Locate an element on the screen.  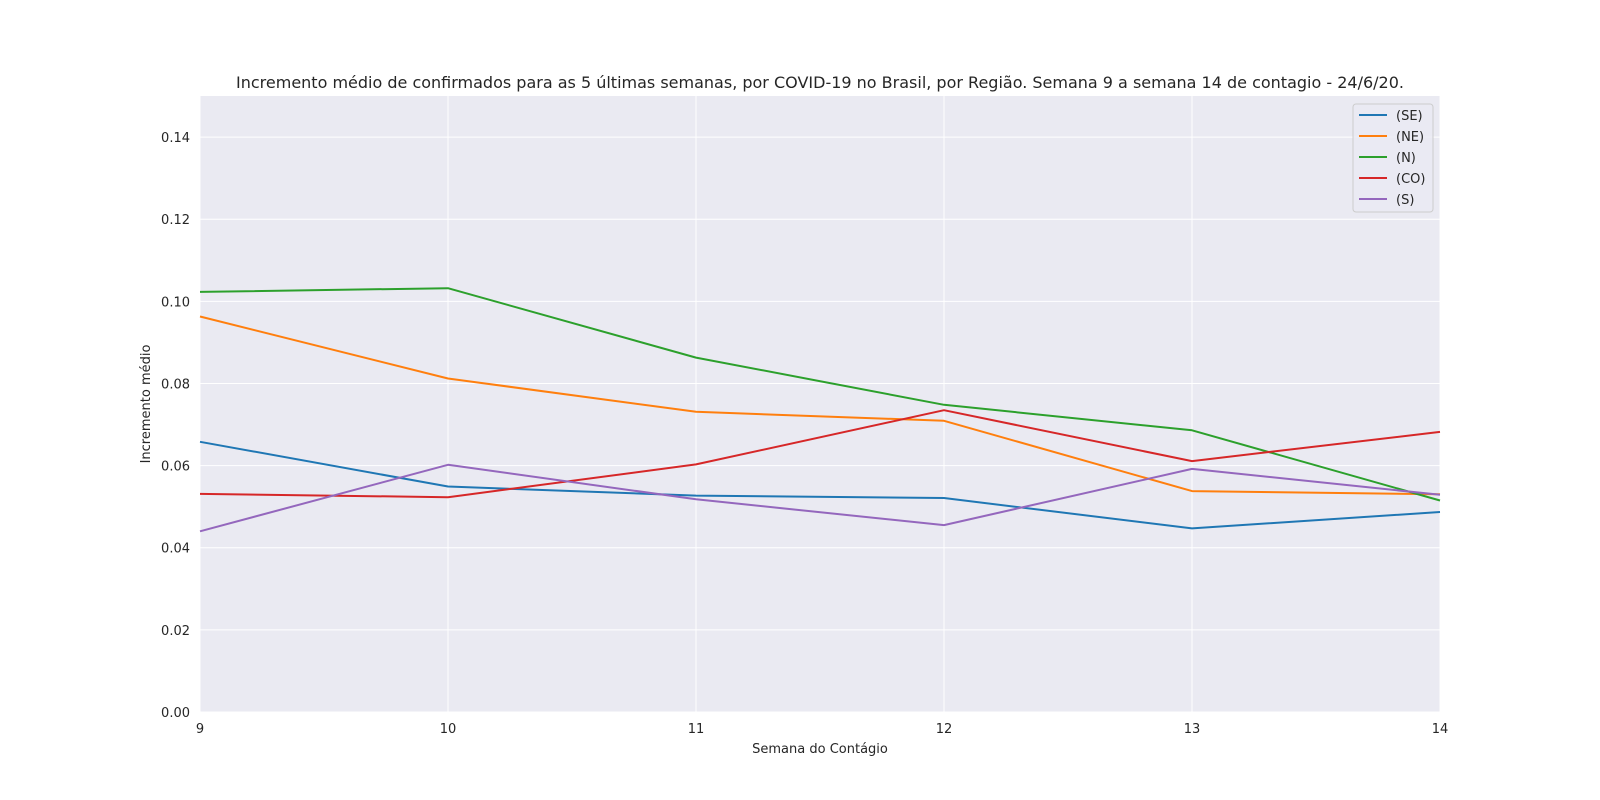
legend-box is located at coordinates (1393, 158).